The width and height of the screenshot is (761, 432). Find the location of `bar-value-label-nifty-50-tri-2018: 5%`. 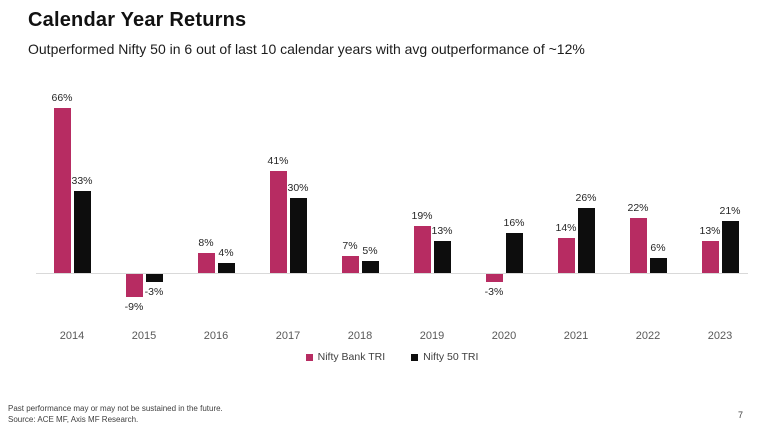

bar-value-label-nifty-50-tri-2018: 5% is located at coordinates (370, 250).